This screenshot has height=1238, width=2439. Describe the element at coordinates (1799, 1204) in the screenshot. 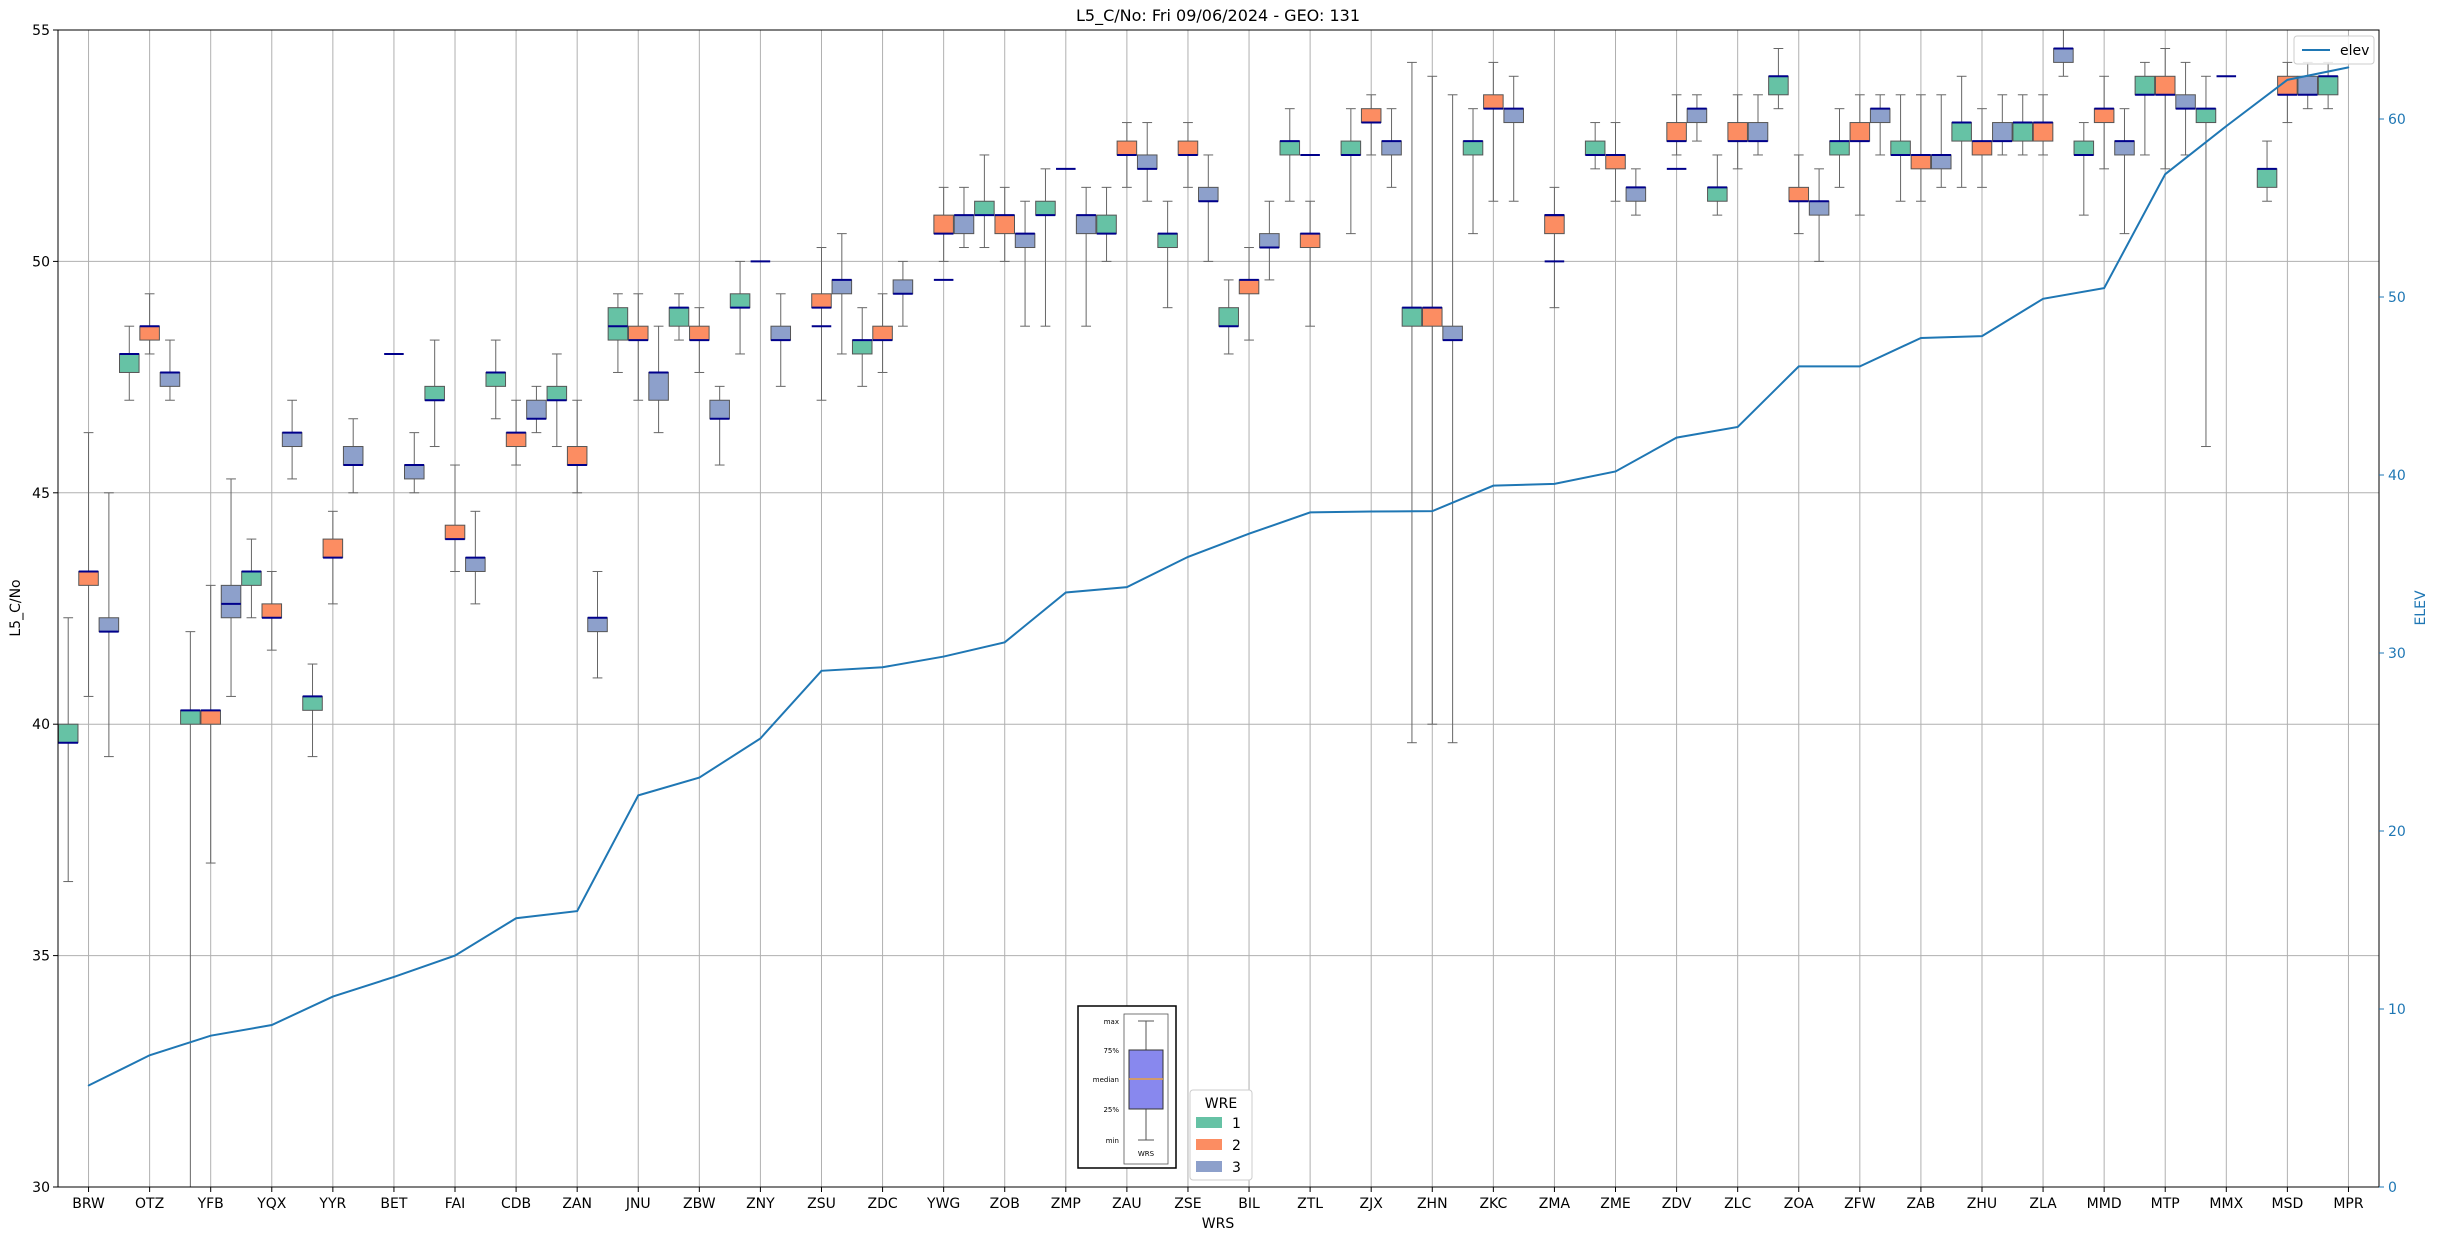

I see `x-tick-label: ZOA` at that location.